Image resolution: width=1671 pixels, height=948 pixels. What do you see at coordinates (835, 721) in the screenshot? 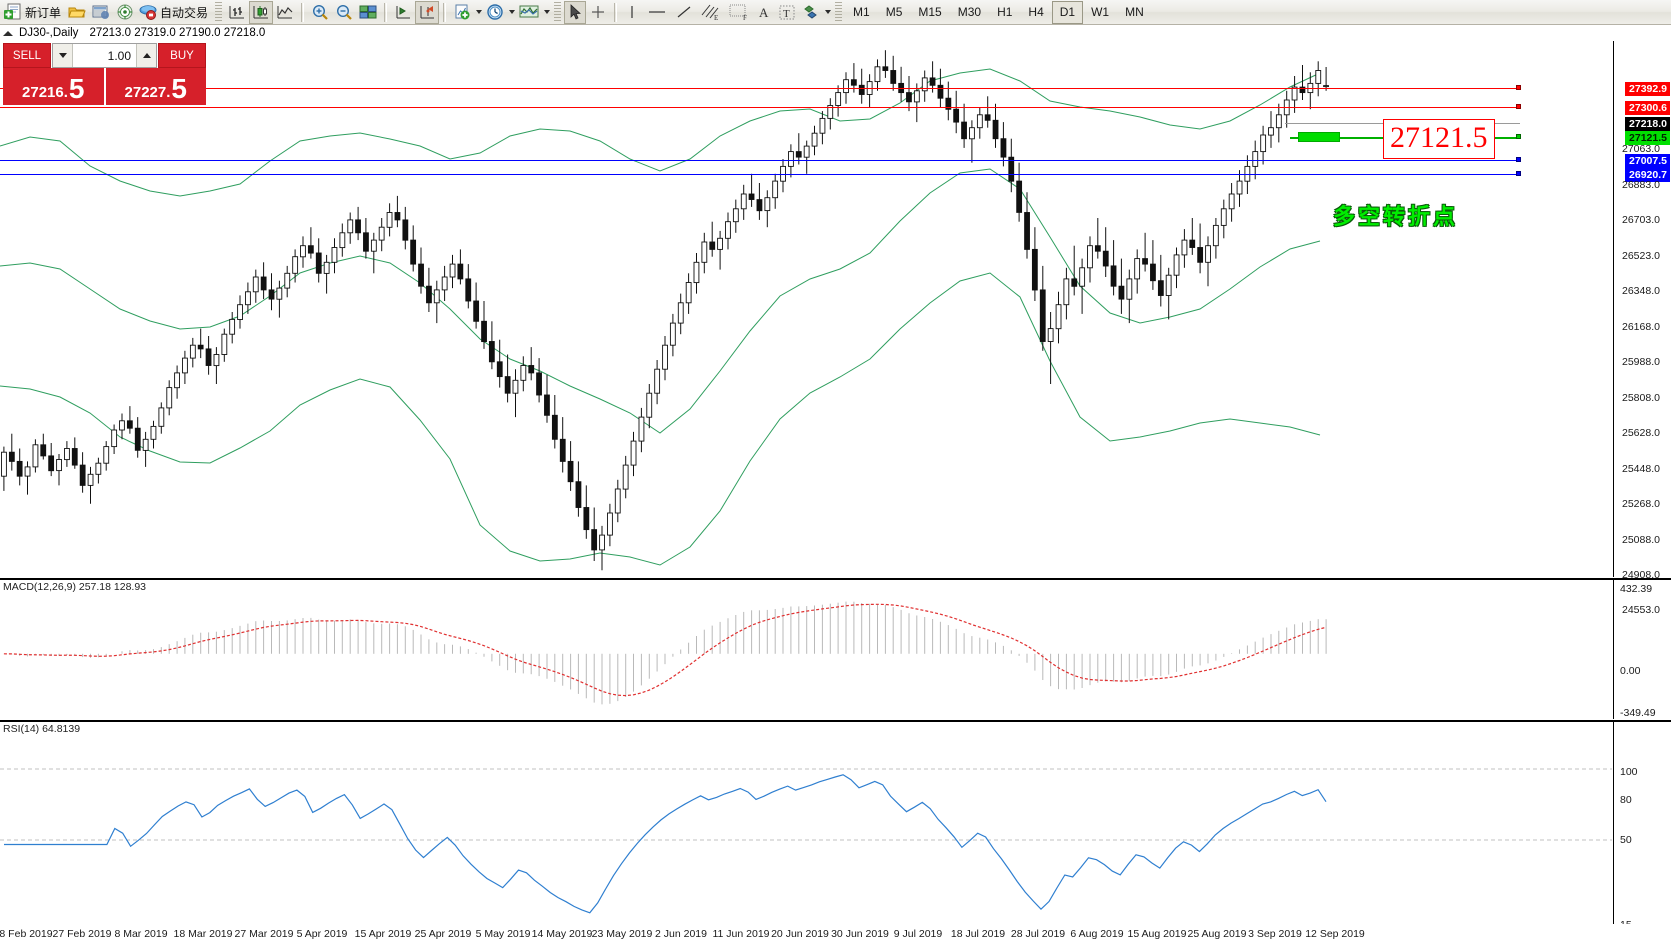
I see `pane-separator-rsi` at bounding box center [835, 721].